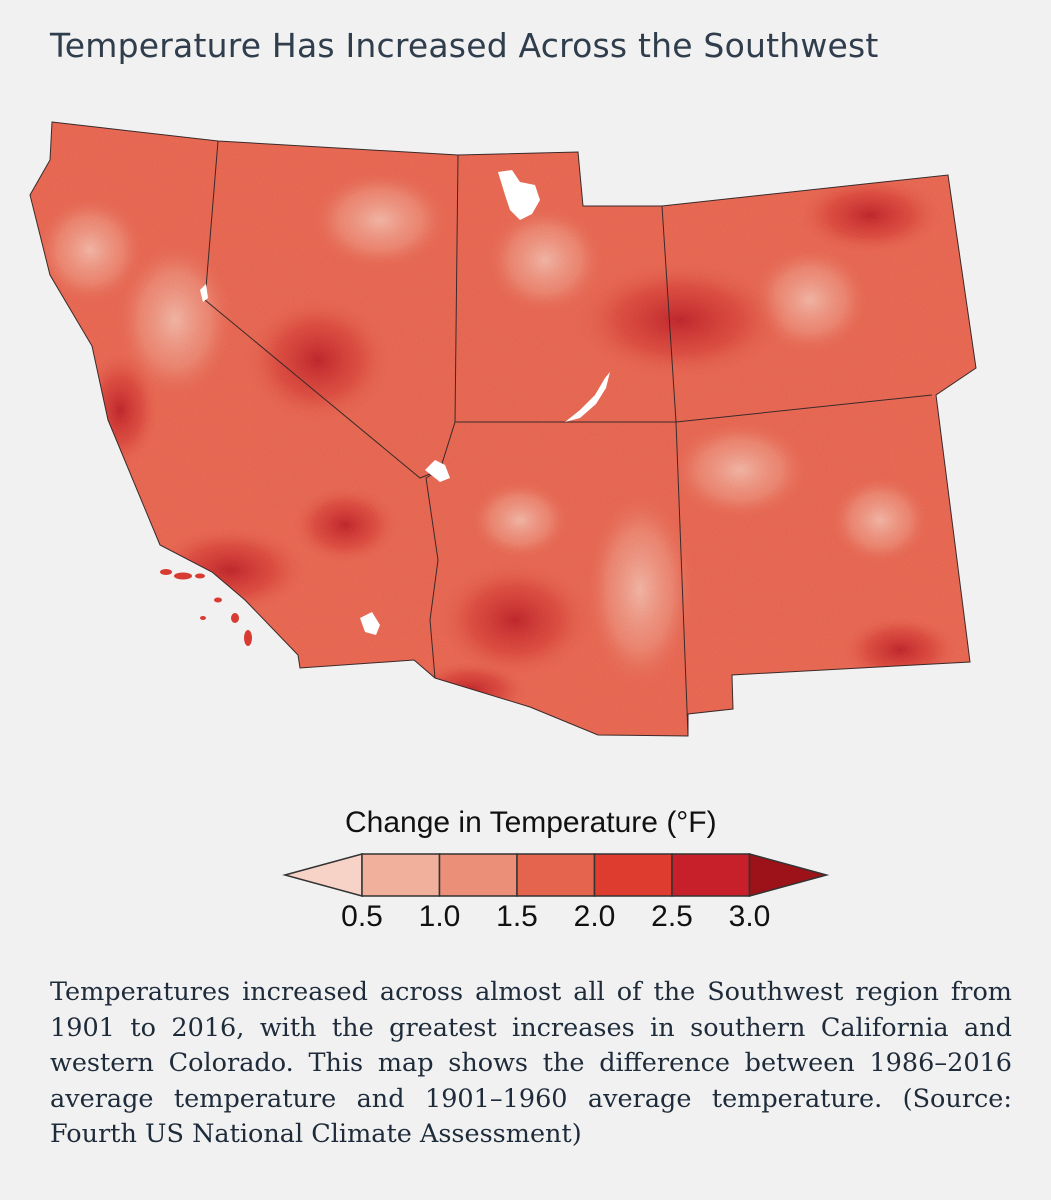  I want to click on legend-tick-label: 2.0, so click(594, 916).